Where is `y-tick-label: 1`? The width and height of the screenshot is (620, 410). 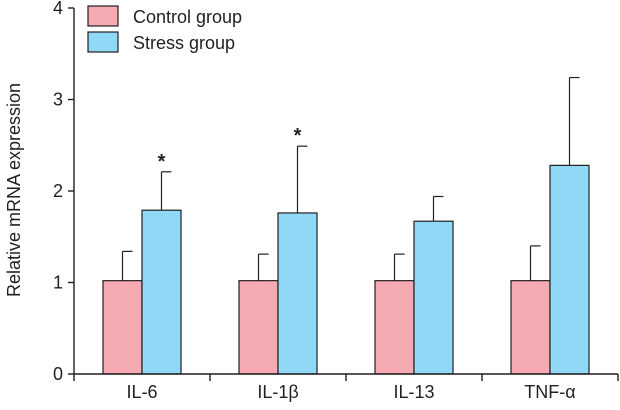 y-tick-label: 1 is located at coordinates (58, 283).